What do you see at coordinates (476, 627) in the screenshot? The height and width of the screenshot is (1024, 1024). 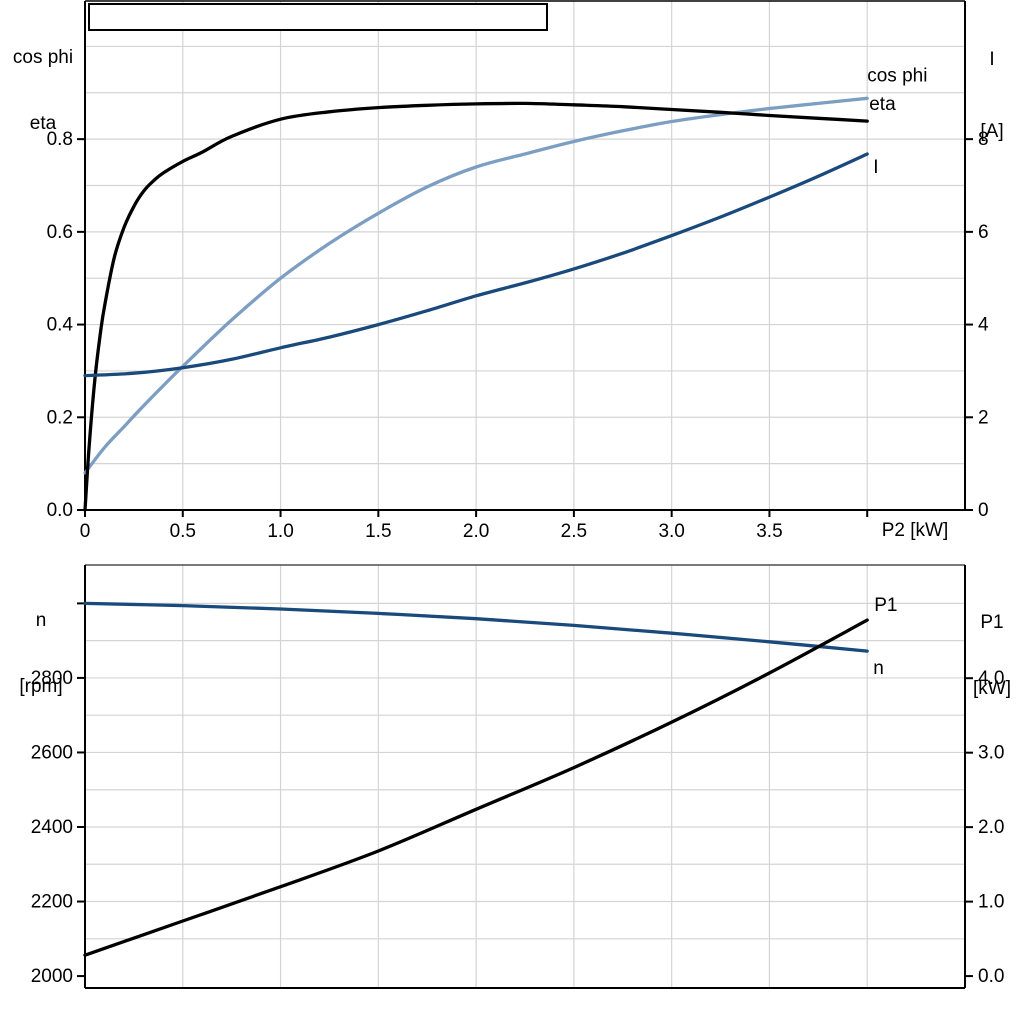 I see `series-curve-n` at bounding box center [476, 627].